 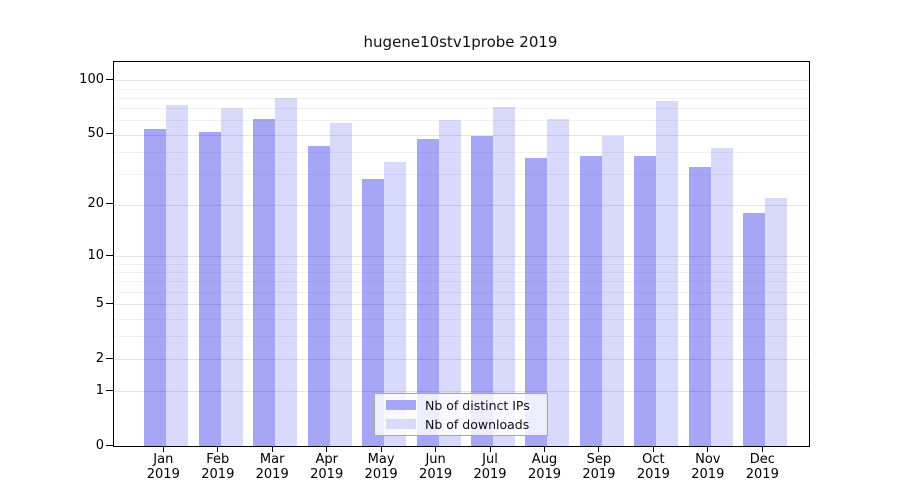 What do you see at coordinates (401, 405) in the screenshot?
I see `legend-swatch-distinct-ips` at bounding box center [401, 405].